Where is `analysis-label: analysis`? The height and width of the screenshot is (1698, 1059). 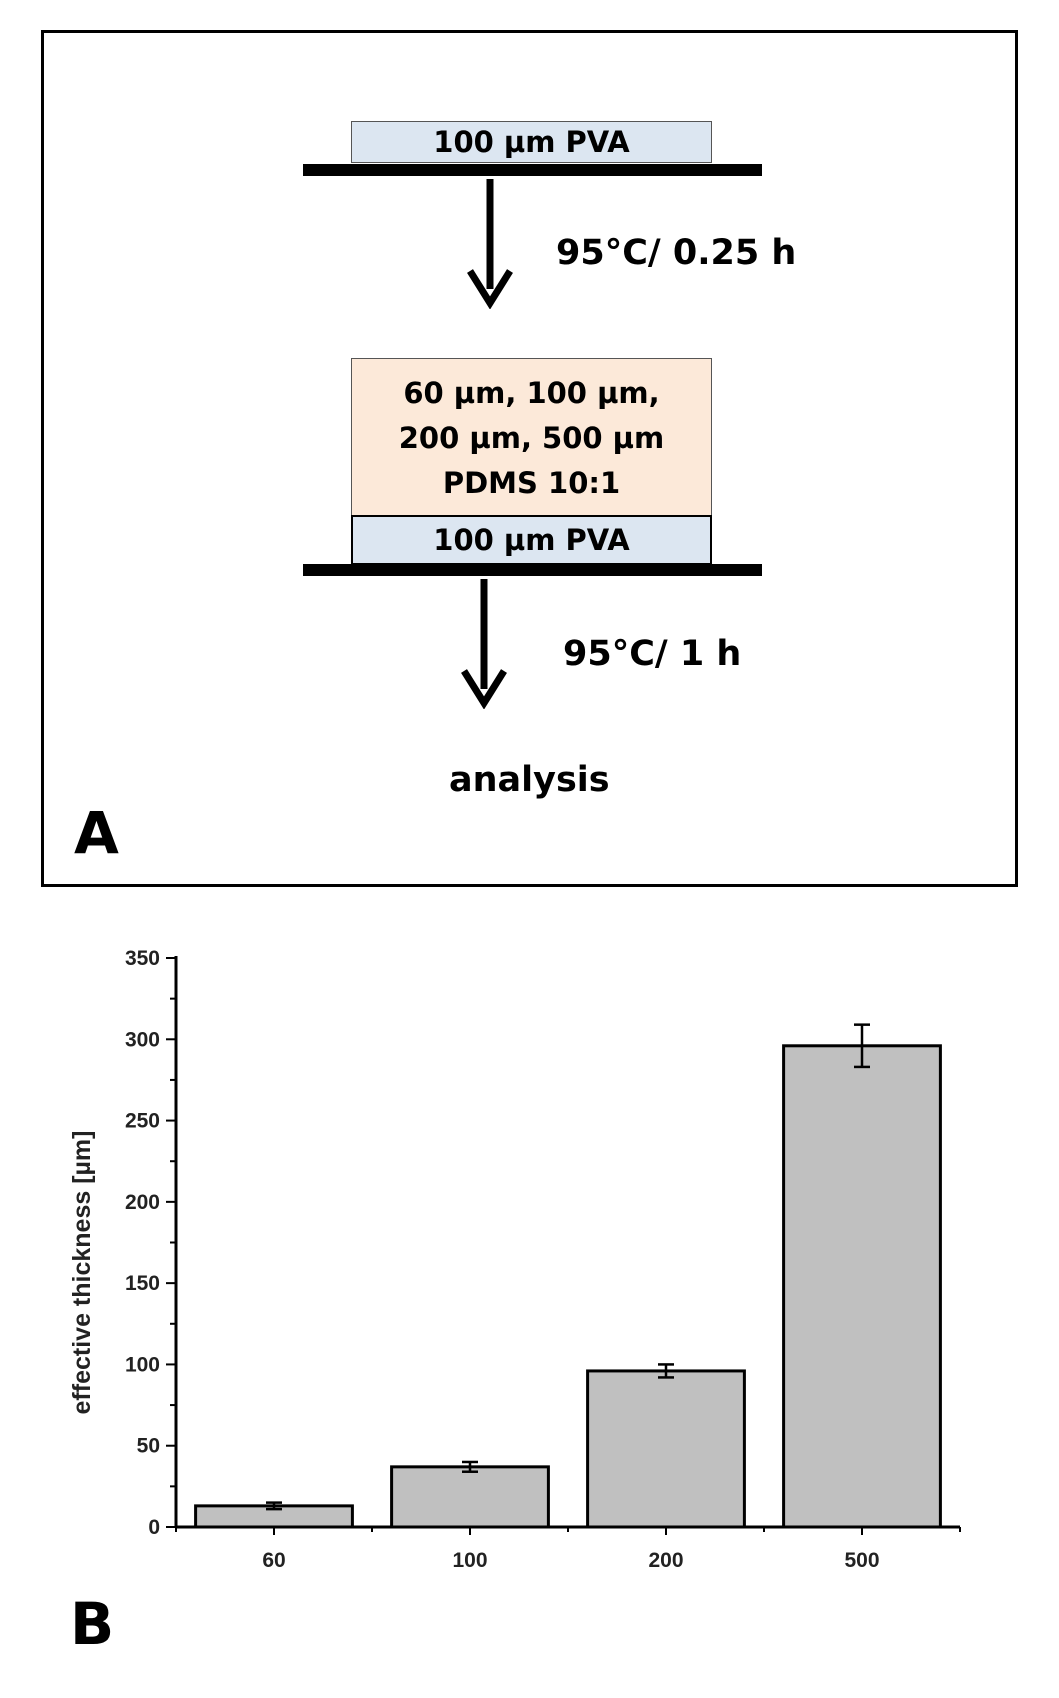 analysis-label: analysis is located at coordinates (529, 780).